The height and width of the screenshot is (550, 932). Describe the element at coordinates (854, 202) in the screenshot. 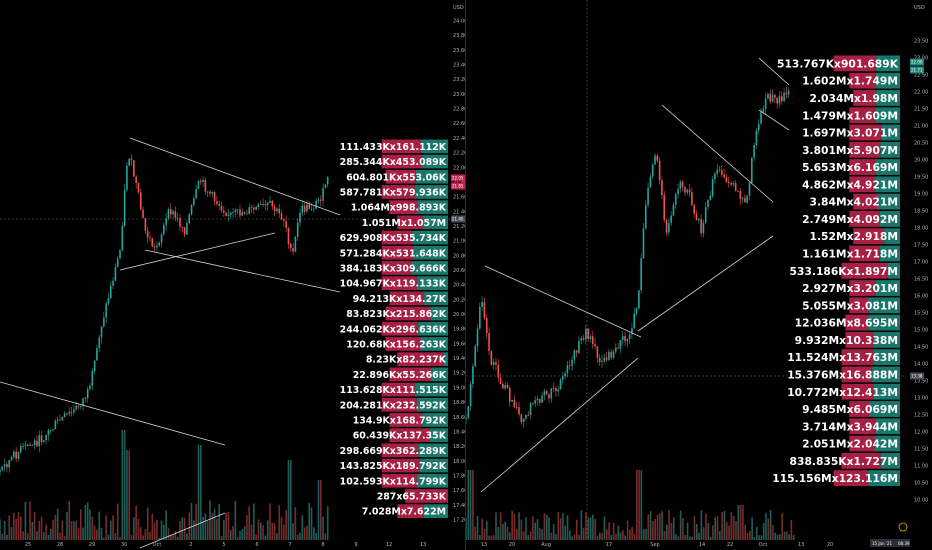

I see `volume-profile-label: 3.84Mx4.021M` at that location.